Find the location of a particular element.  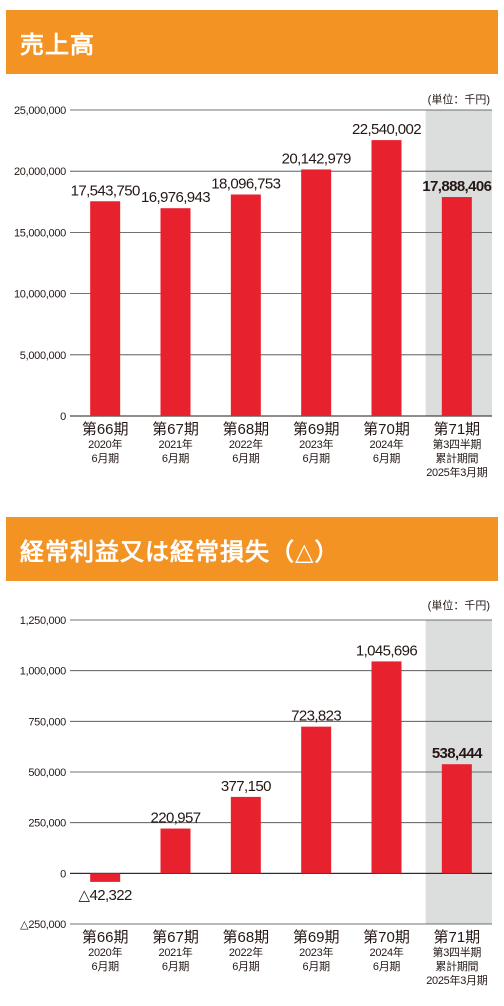

ordinary-profit-ytick-label: △250,000 is located at coordinates (43, 925).